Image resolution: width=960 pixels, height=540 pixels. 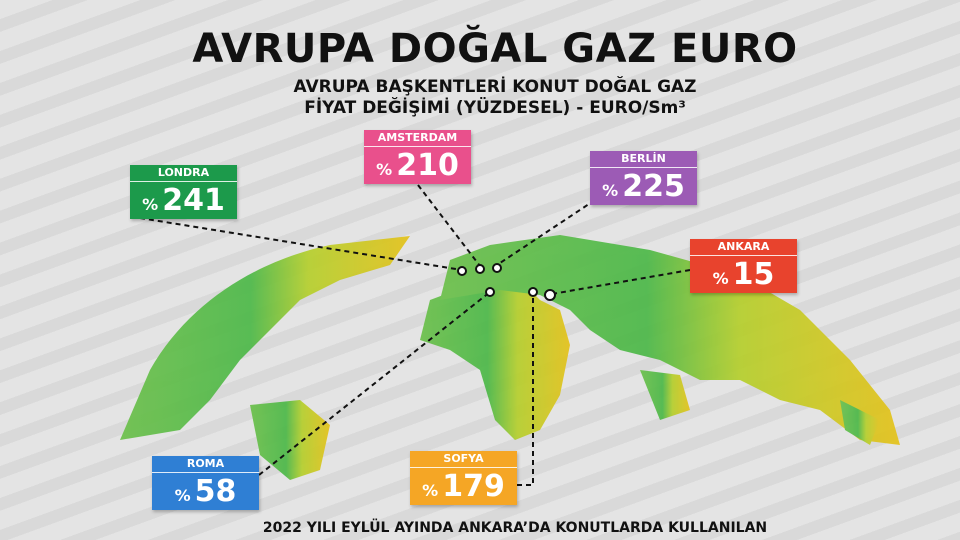 I want to click on city-box: BERLİN% 225, so click(x=643, y=178).